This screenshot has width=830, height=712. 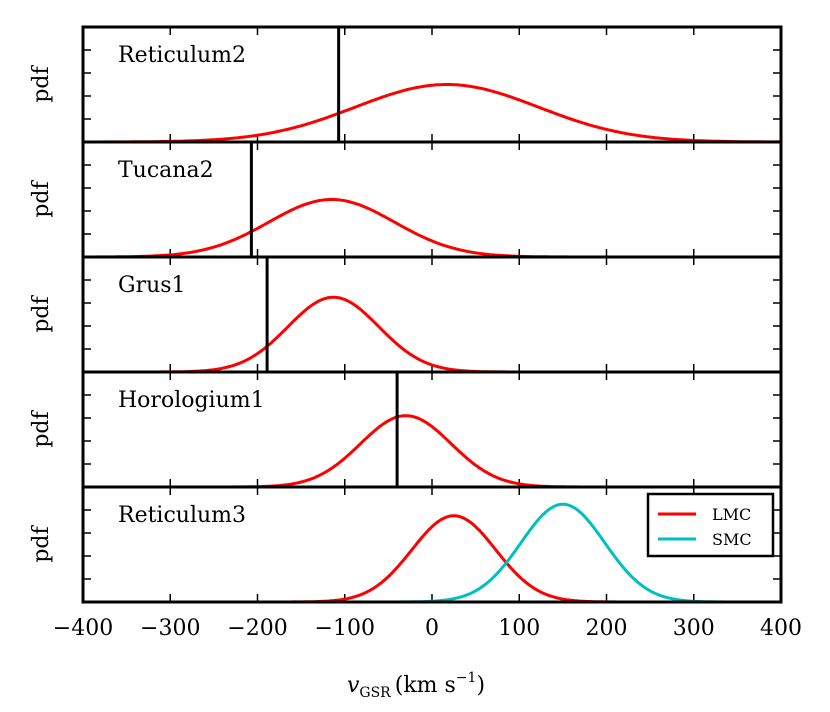 I want to click on x-tick-label: −200, so click(x=257, y=628).